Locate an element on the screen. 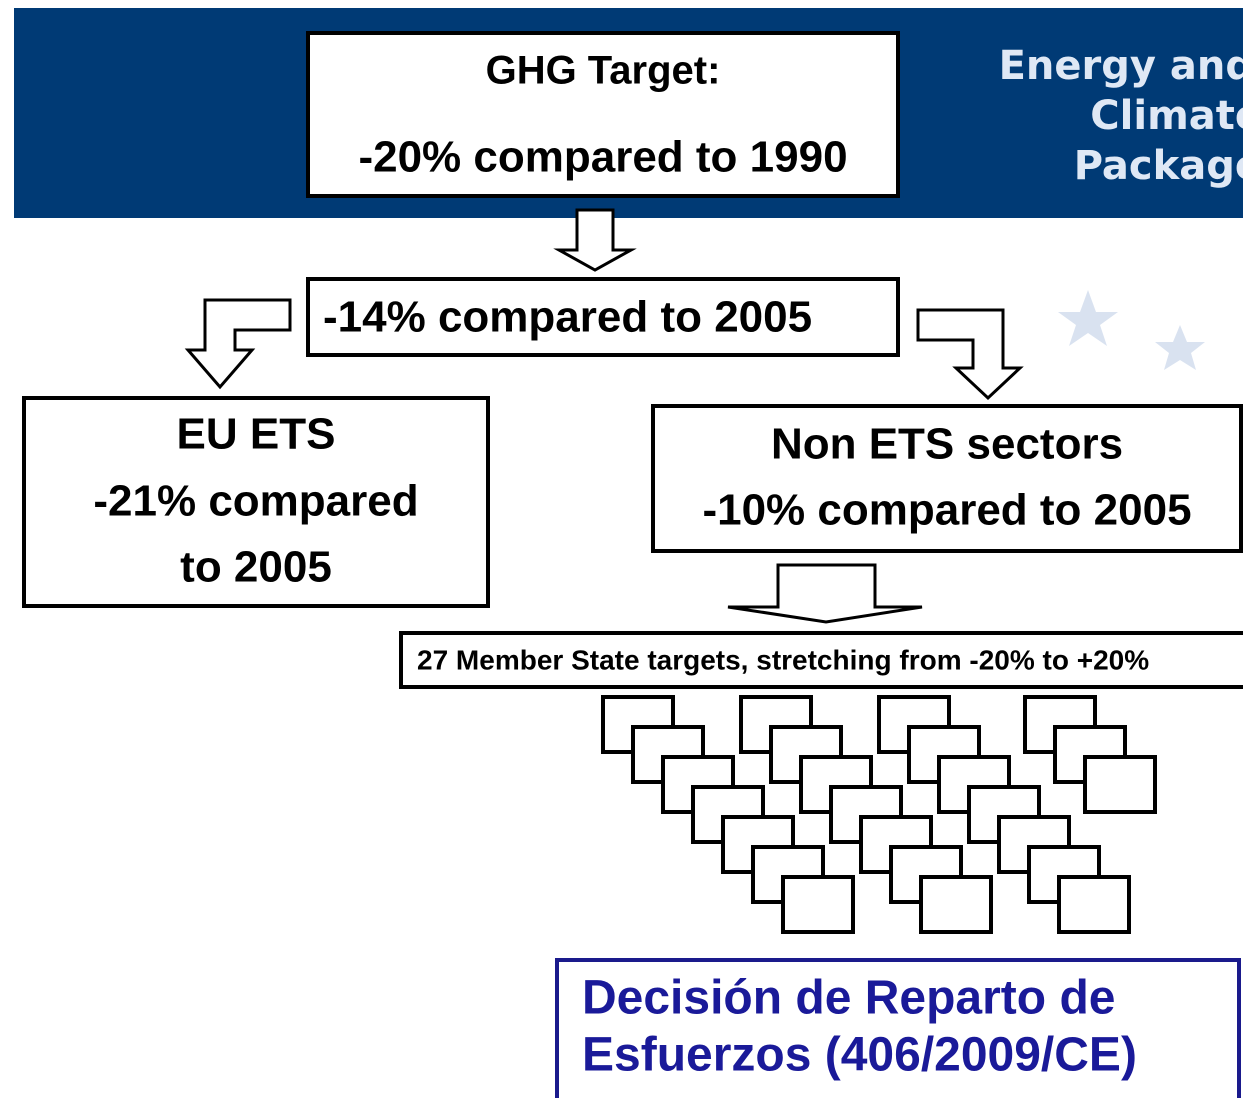 The height and width of the screenshot is (1098, 1243). footer-line: Decisión de Reparto de is located at coordinates (848, 998).